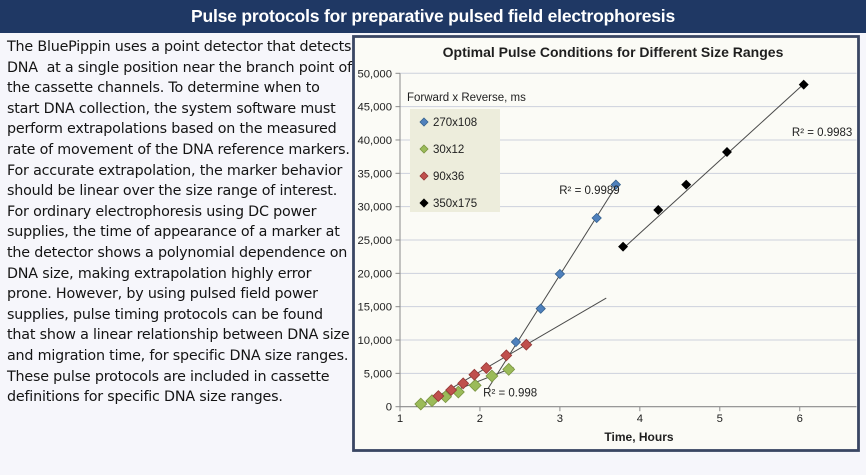  Describe the element at coordinates (448, 177) in the screenshot. I see `legend-item-90x36: 90x36` at that location.